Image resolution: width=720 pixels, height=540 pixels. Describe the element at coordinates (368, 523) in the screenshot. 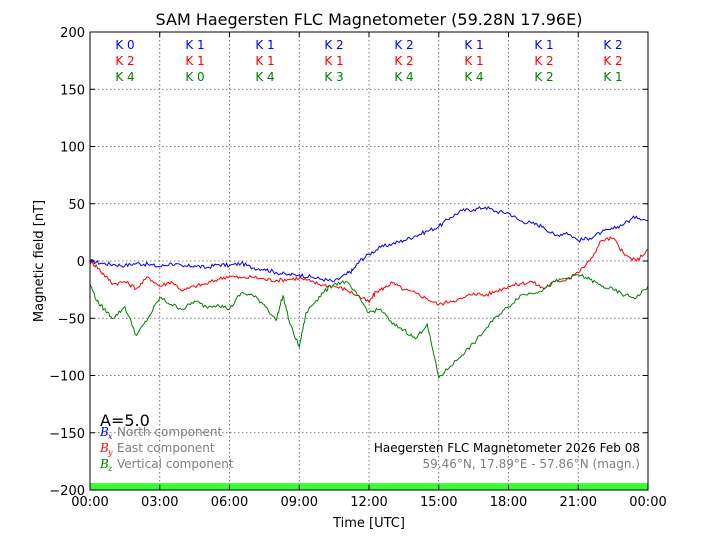

I see `x-axis-label: Time [UTC]` at that location.